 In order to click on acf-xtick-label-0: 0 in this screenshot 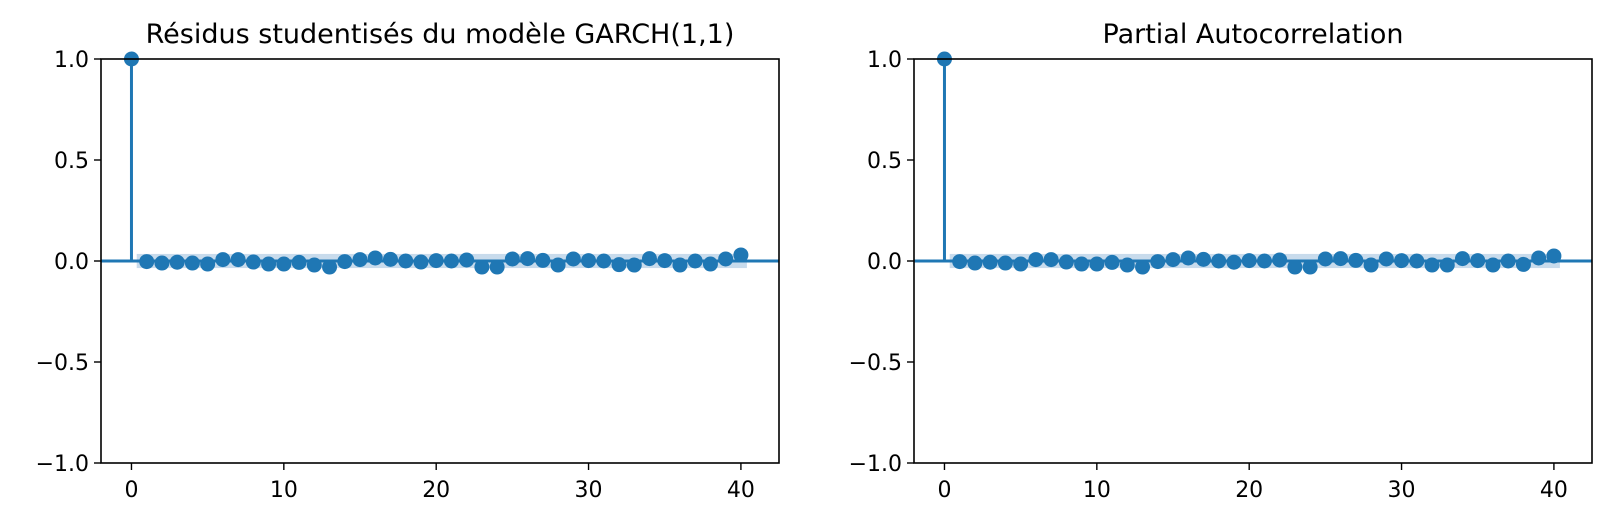, I will do `click(131, 490)`.